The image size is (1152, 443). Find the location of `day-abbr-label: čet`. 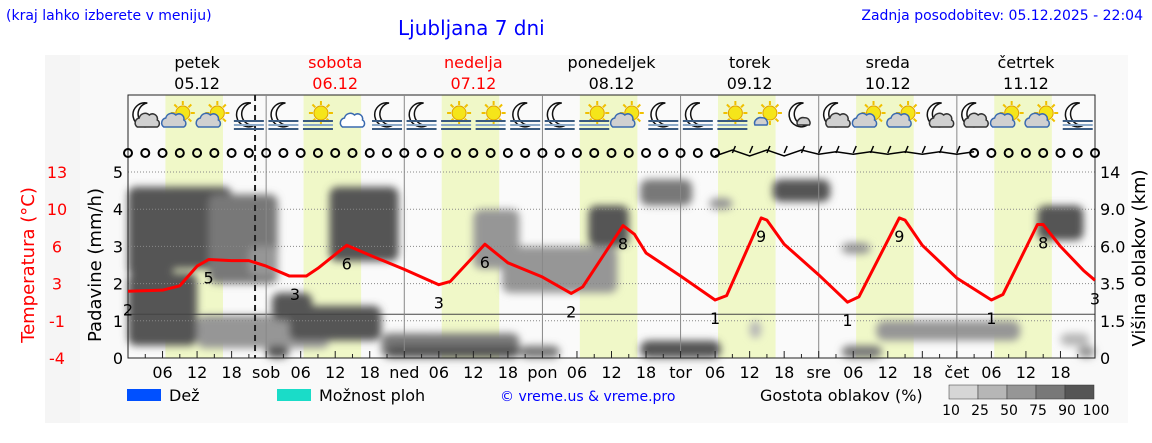

day-abbr-label: čet is located at coordinates (956, 372).